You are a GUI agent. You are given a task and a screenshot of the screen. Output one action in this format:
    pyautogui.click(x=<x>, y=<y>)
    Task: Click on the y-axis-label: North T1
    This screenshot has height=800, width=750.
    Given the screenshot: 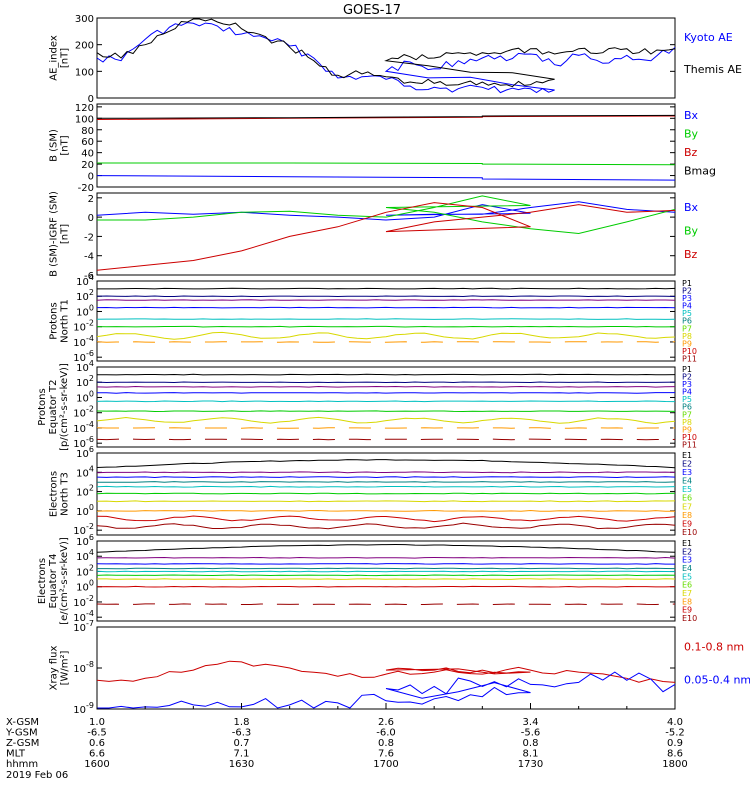 What is the action you would take?
    pyautogui.click(x=65, y=321)
    